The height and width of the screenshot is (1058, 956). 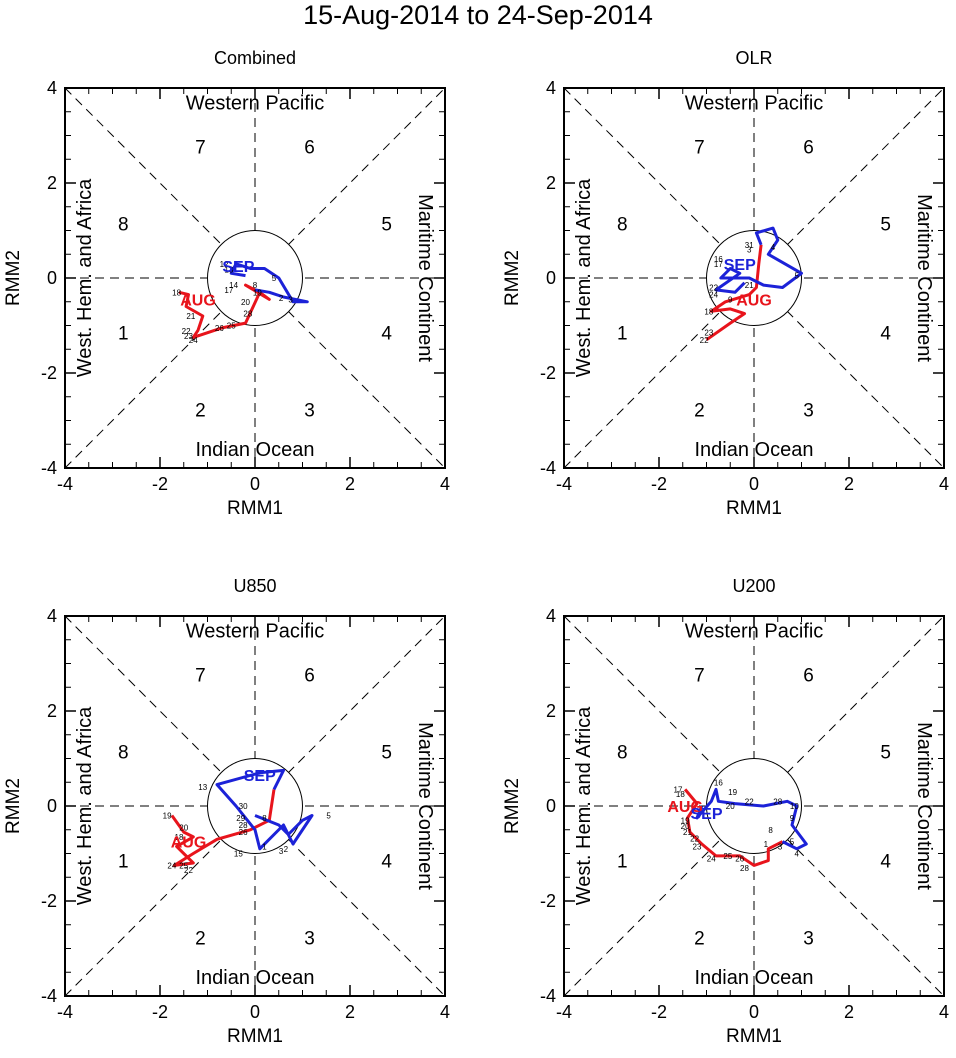 What do you see at coordinates (386, 752) in the screenshot?
I see `phase-number-label: 5` at bounding box center [386, 752].